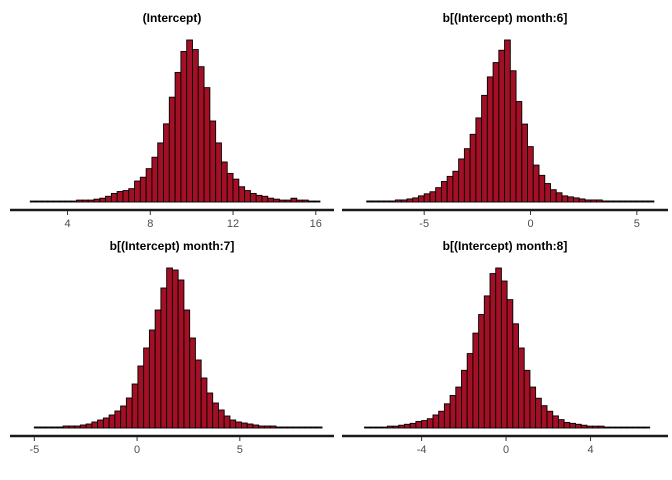 The height and width of the screenshot is (480, 672). I want to click on x-tick-label: 4, so click(590, 450).